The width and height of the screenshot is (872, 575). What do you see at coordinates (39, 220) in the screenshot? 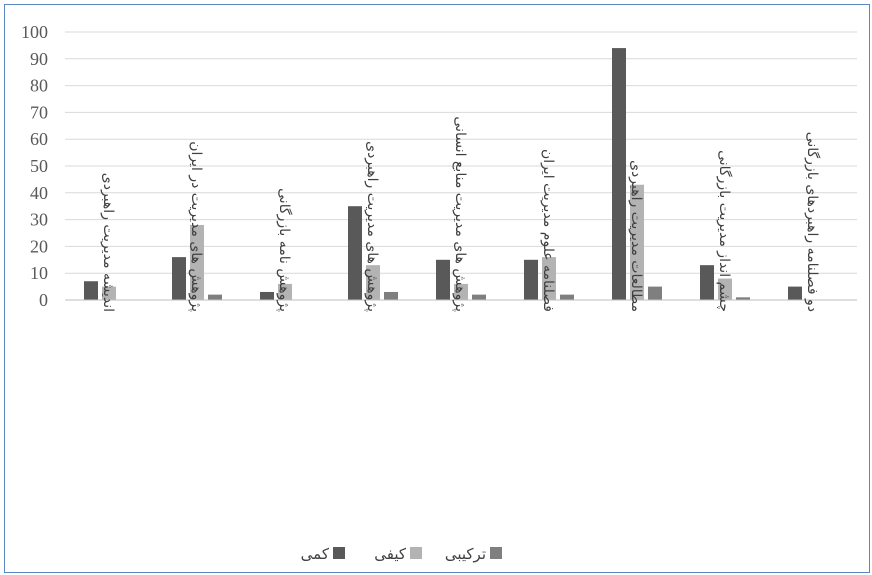
I see `y-tick-label: 30` at bounding box center [39, 220].